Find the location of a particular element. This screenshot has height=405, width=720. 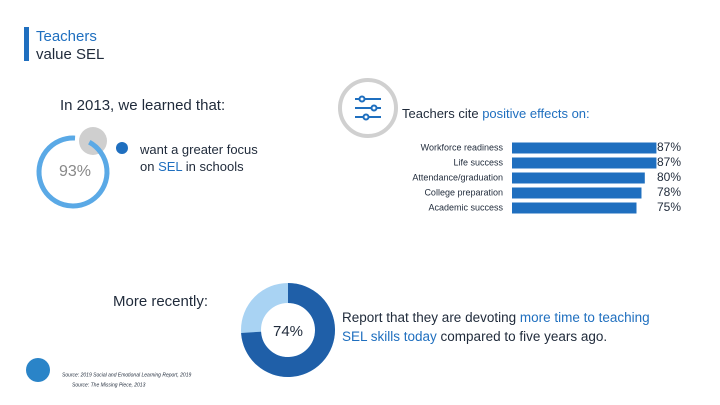

text-segment: SEL skills today is located at coordinates (389, 336).